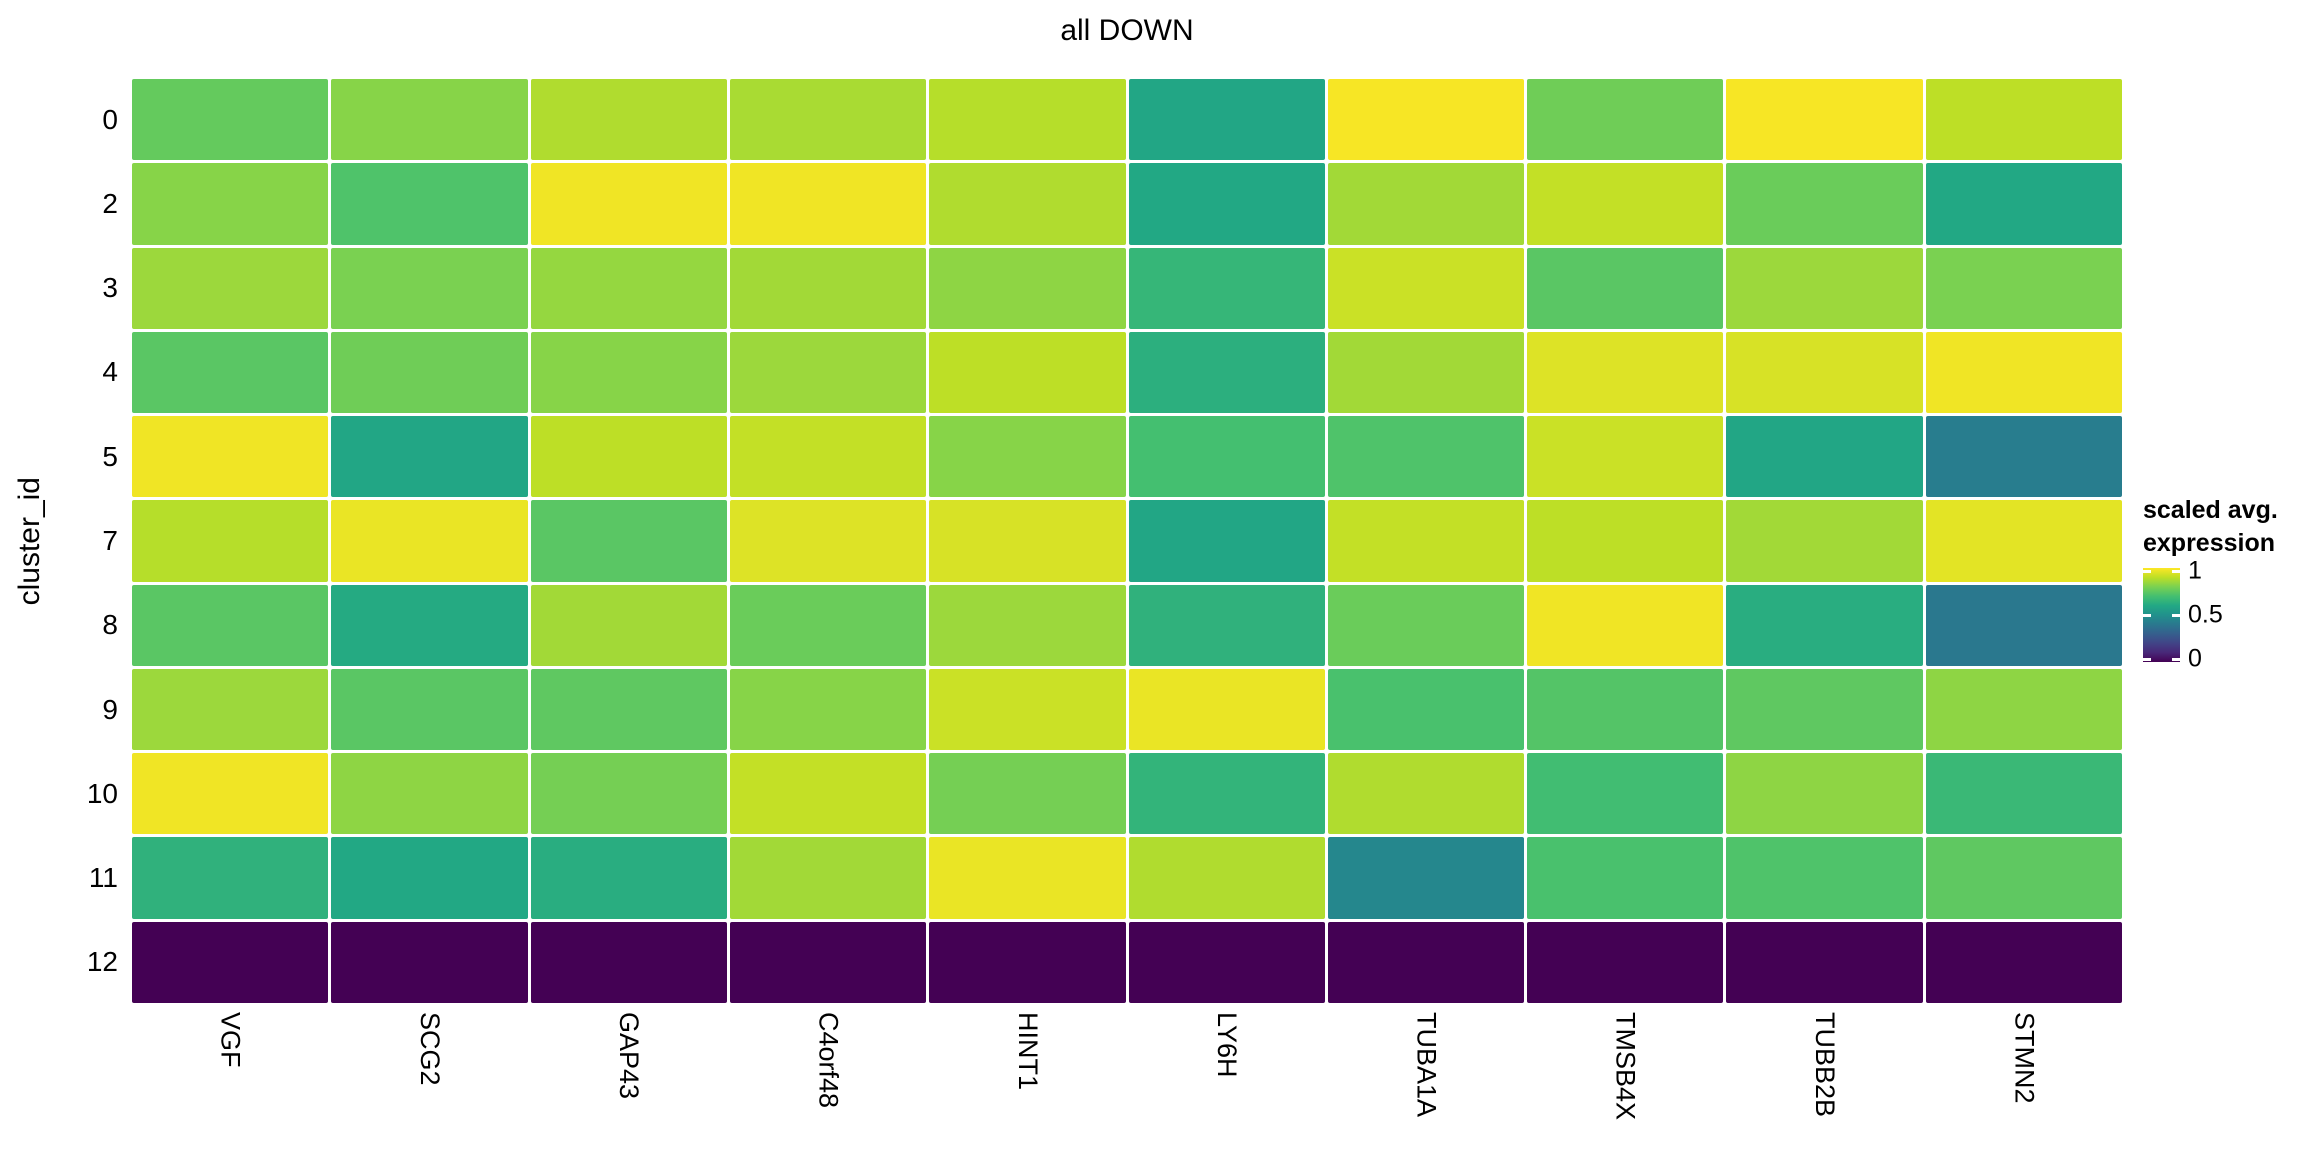 The width and height of the screenshot is (2304, 1152). I want to click on x-tick-label: STMN2, so click(2024, 1081).